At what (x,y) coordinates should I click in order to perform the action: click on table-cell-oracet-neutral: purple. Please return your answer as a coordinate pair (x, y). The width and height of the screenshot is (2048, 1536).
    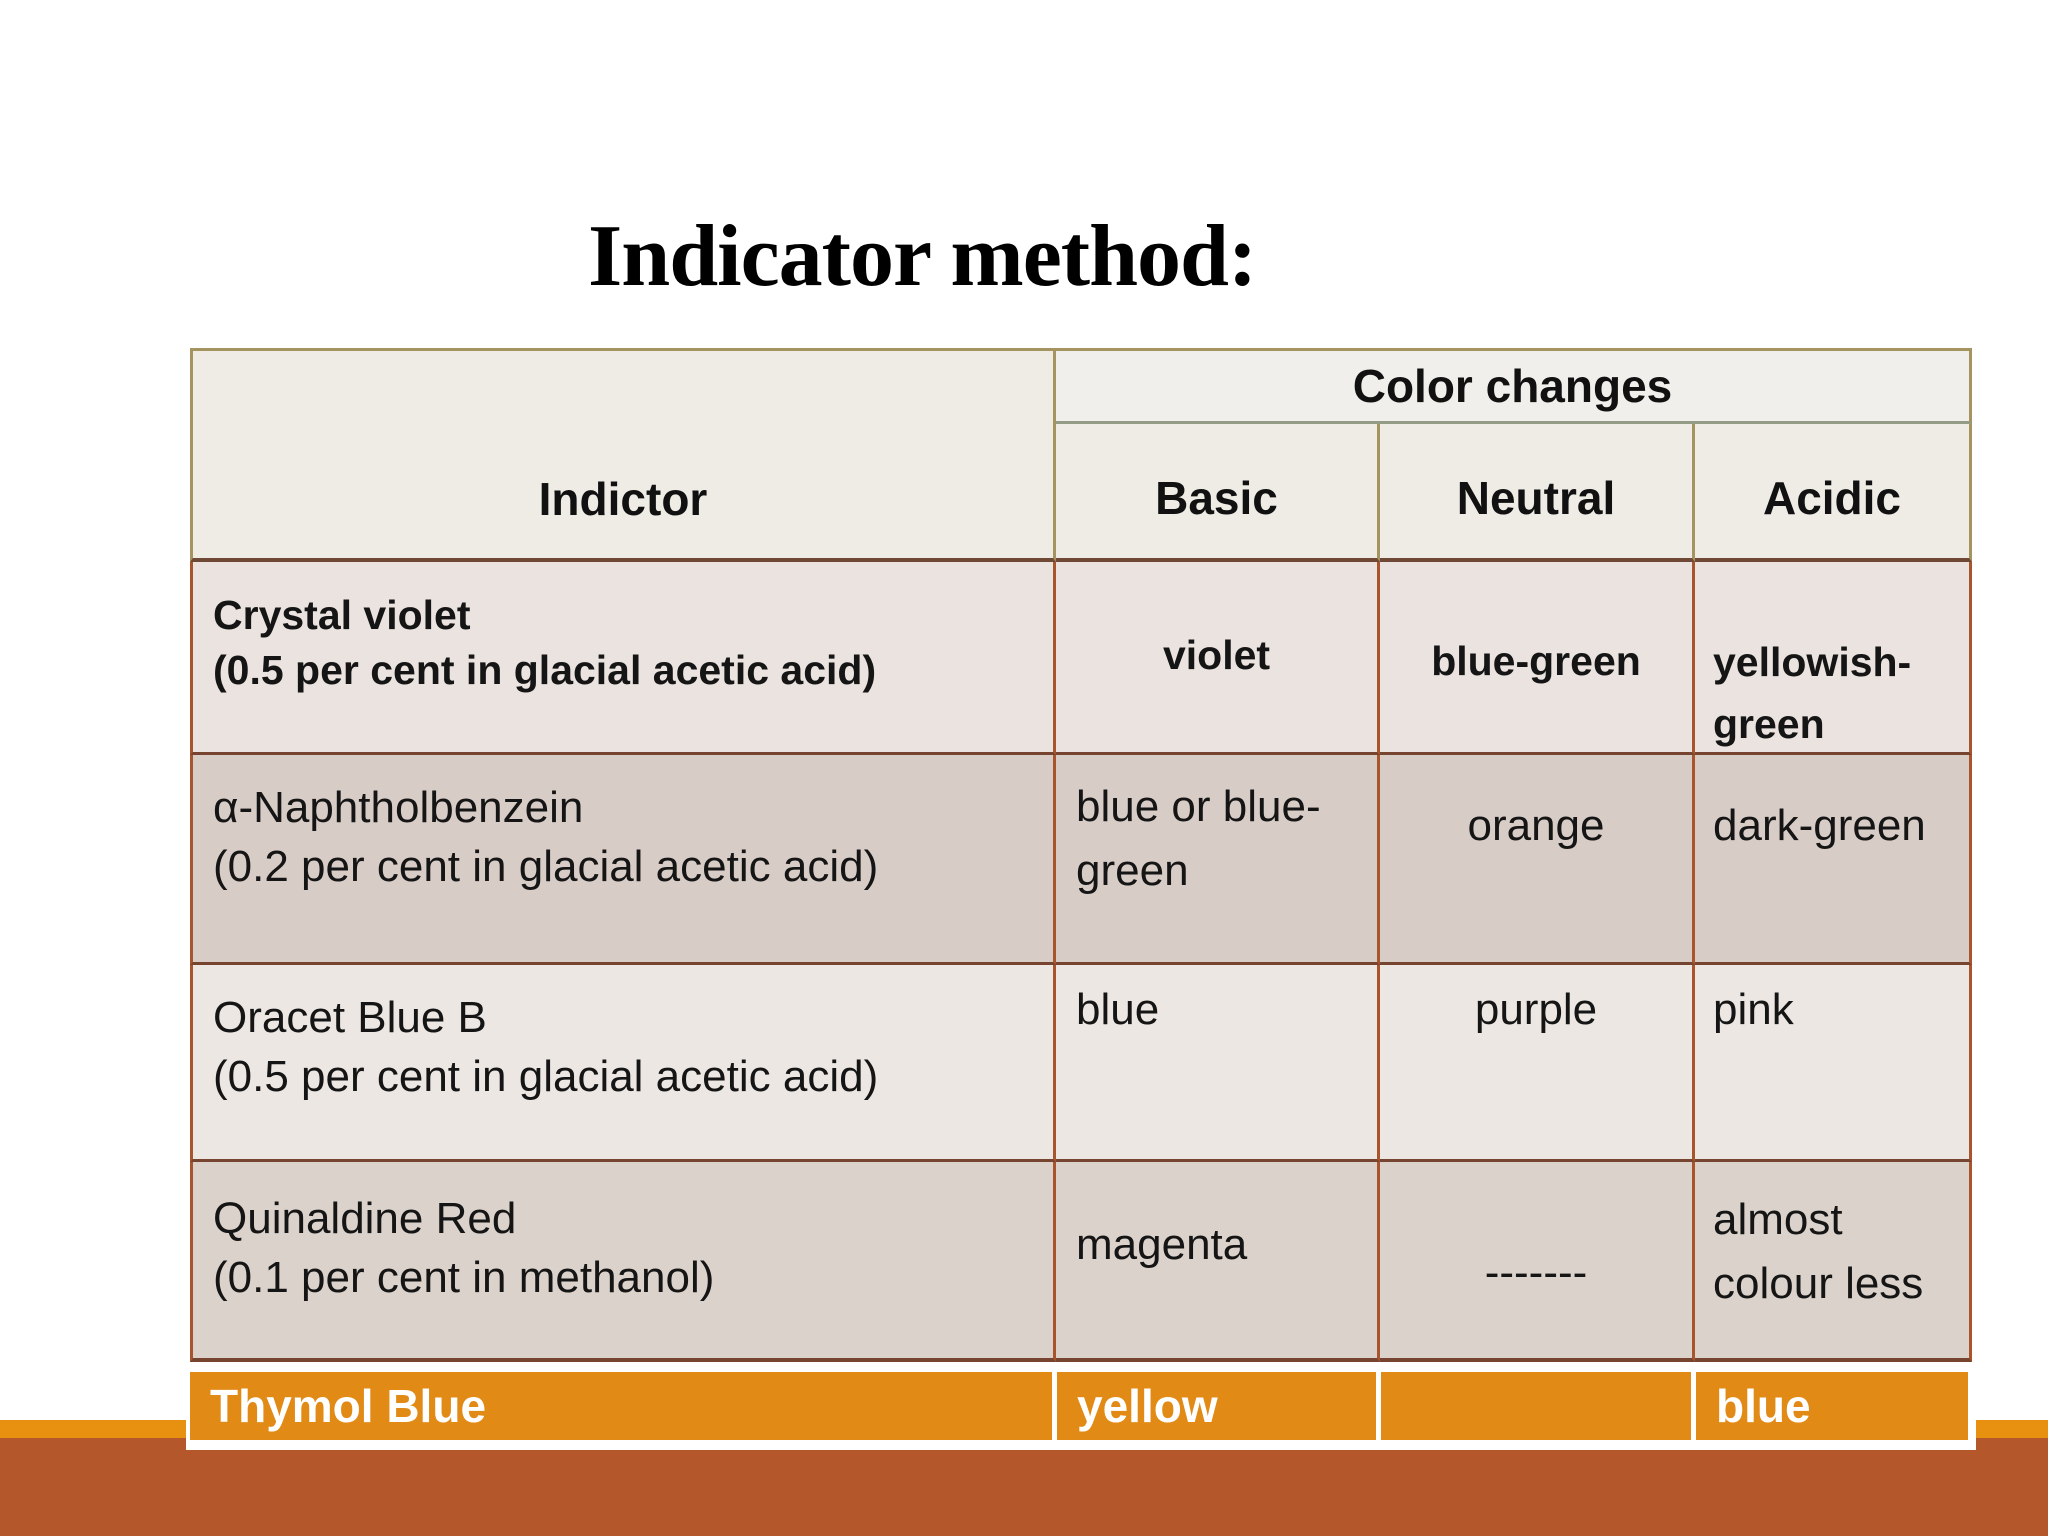
    Looking at the image, I should click on (1537, 1063).